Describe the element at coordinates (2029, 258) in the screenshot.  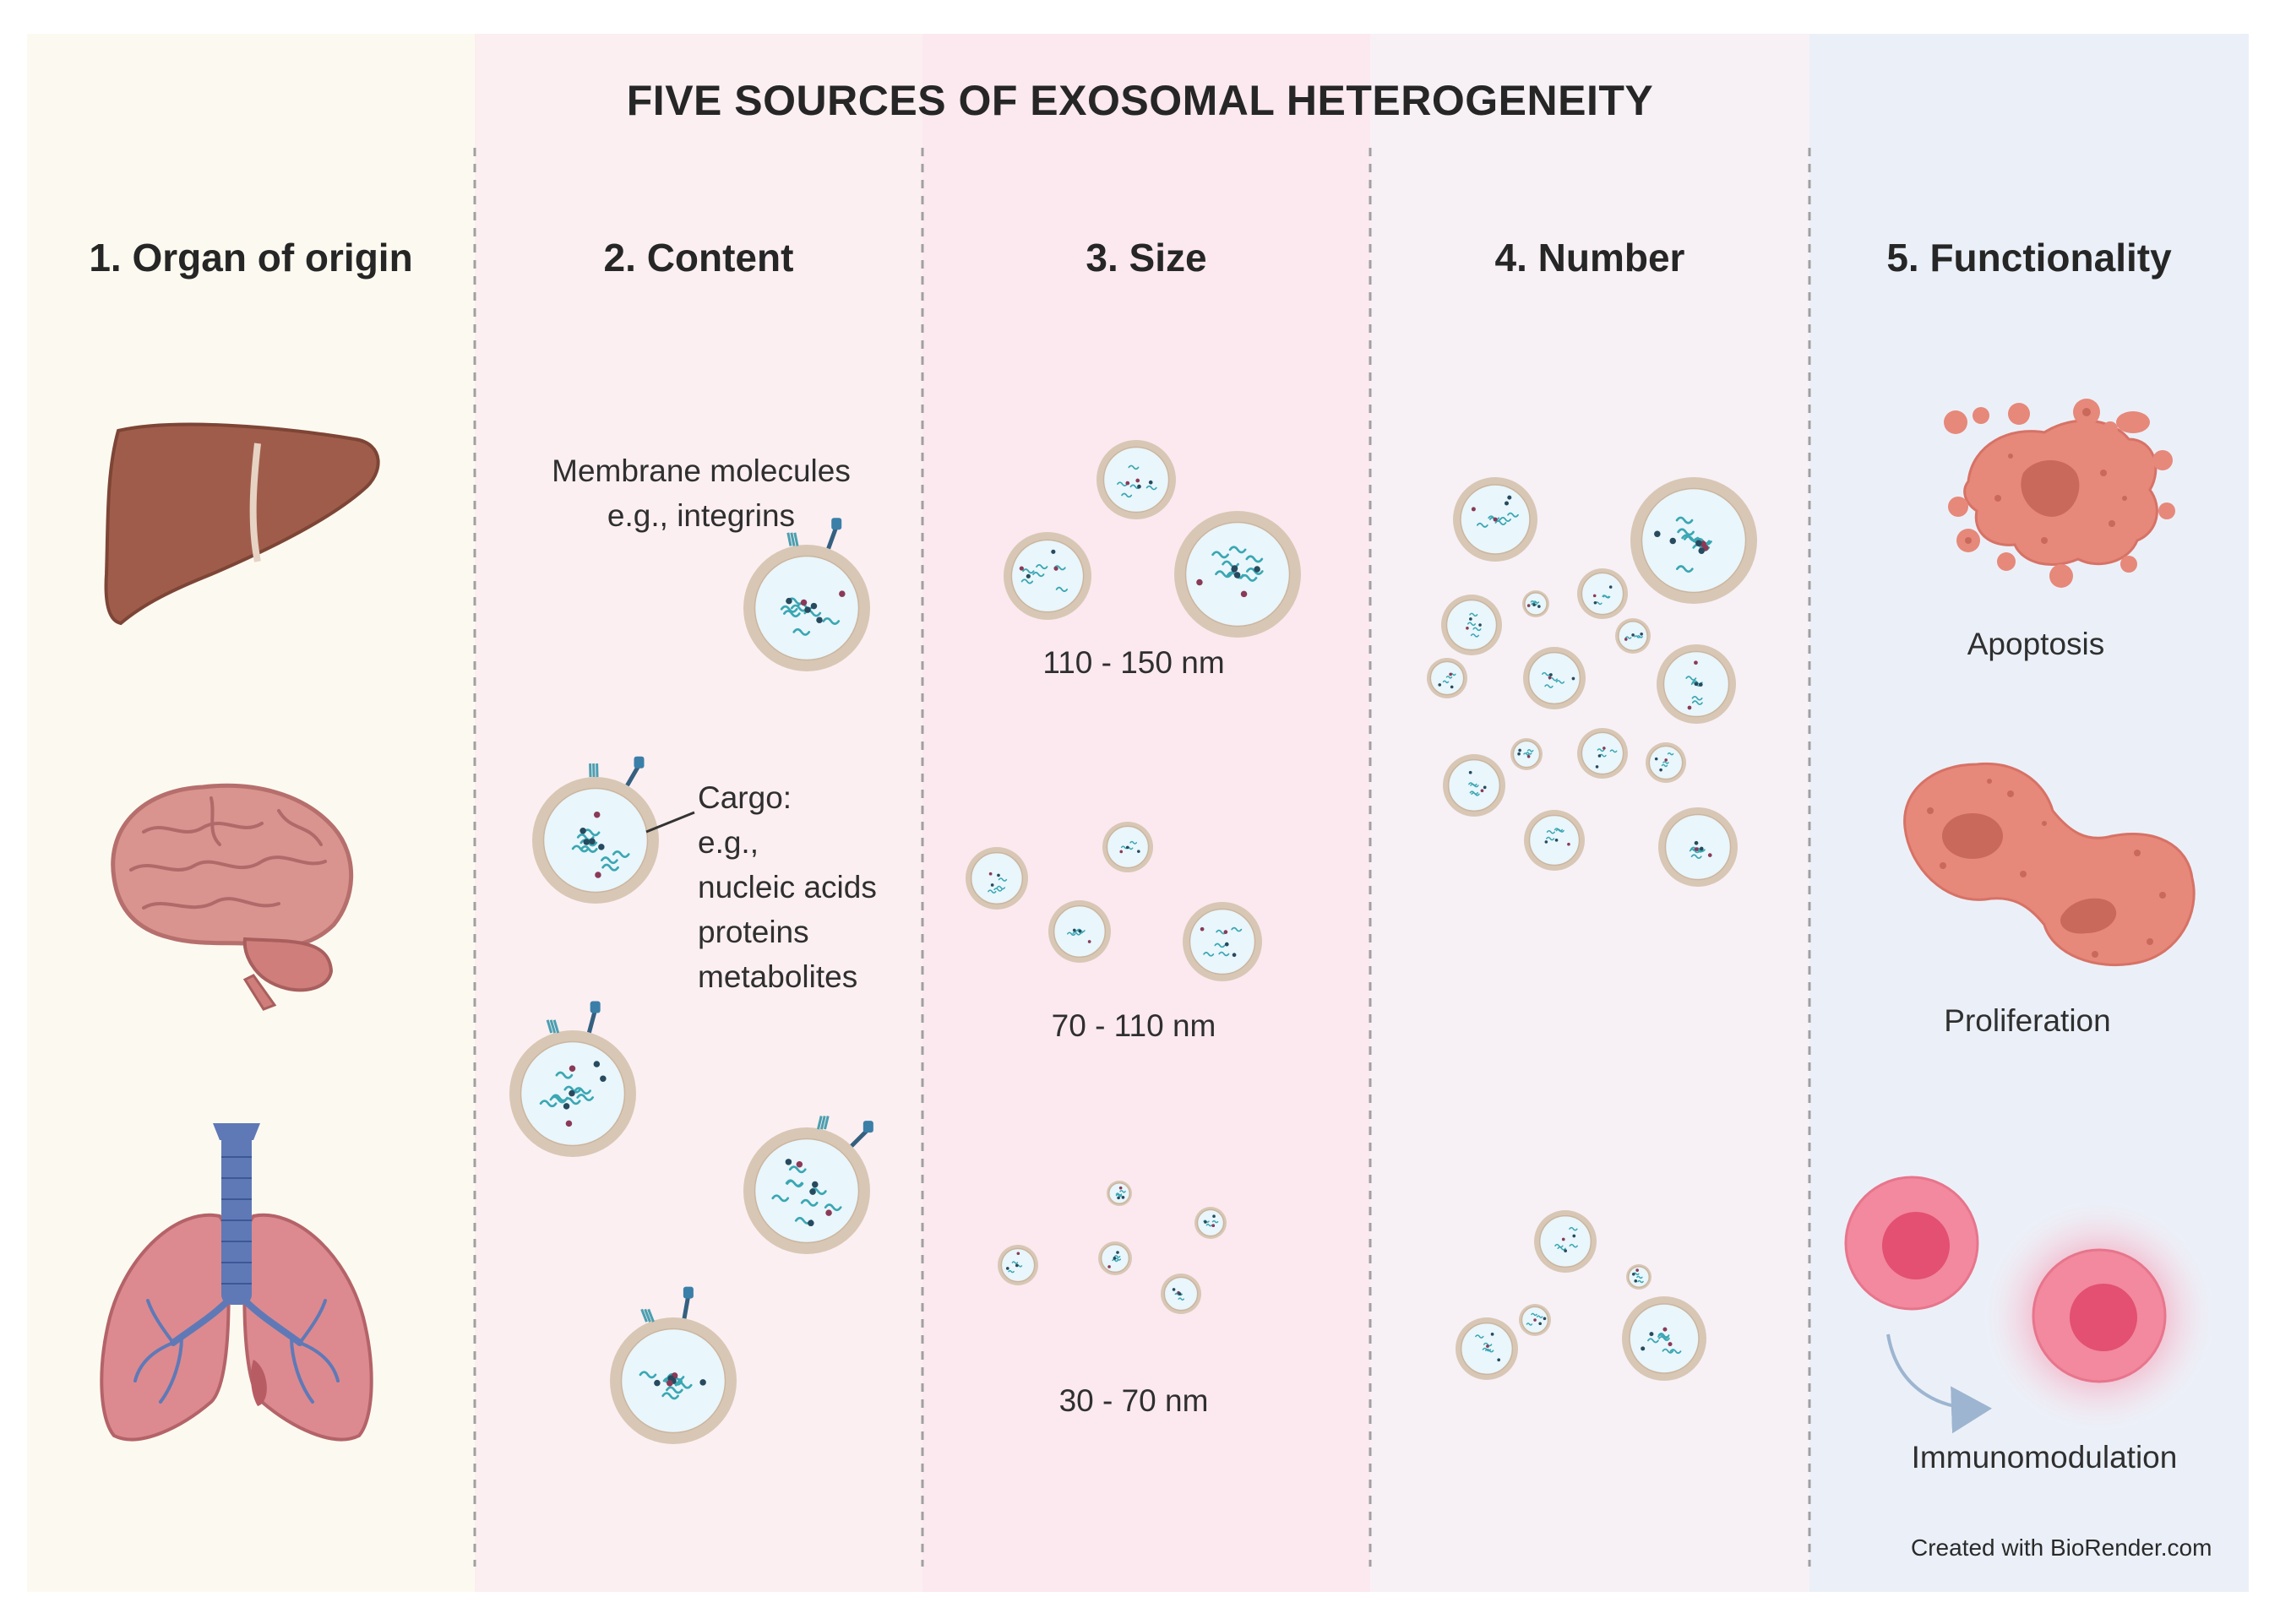
I see `heading-functionality: 5. Functionality` at that location.